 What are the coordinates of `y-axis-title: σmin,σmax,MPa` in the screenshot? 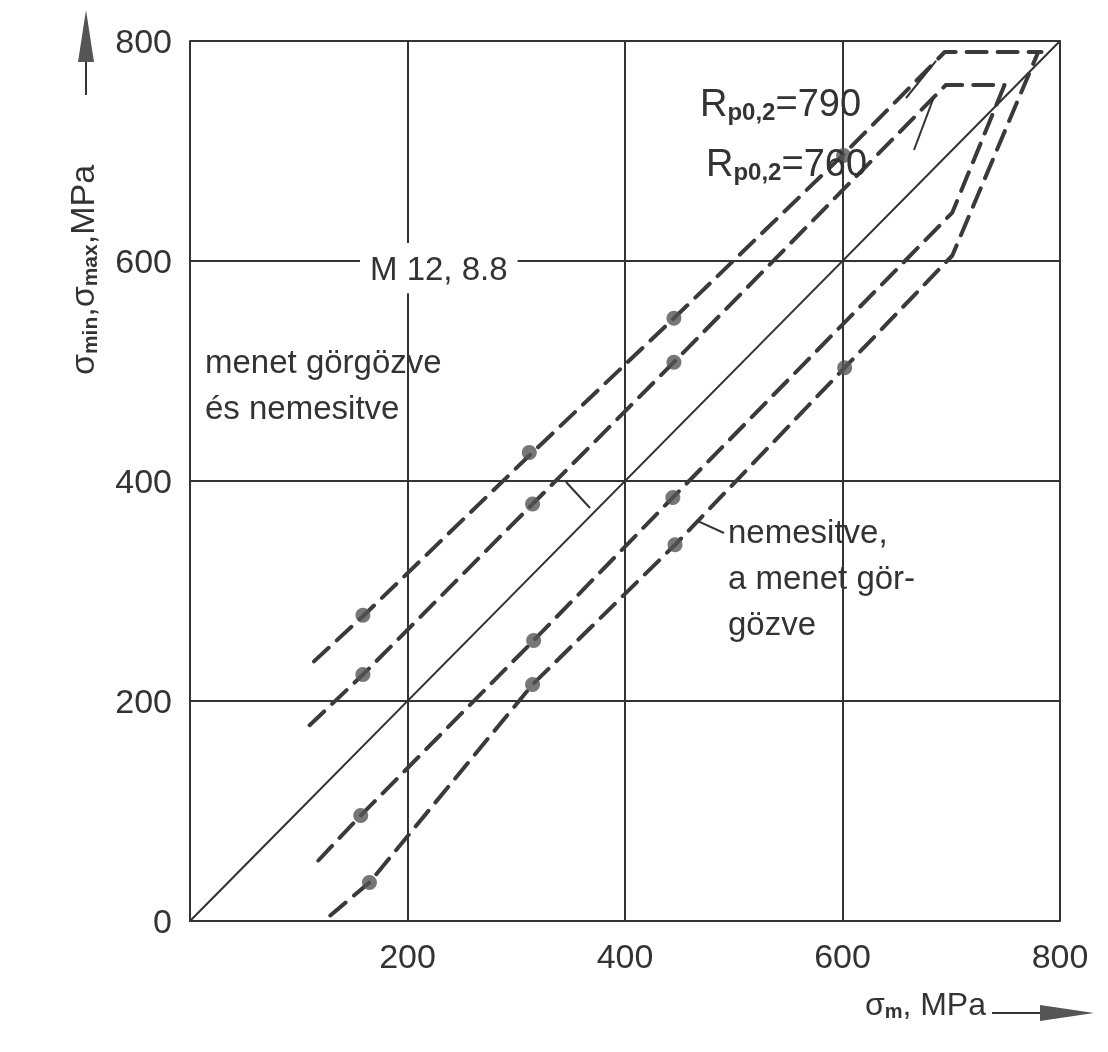 It's located at (82, 270).